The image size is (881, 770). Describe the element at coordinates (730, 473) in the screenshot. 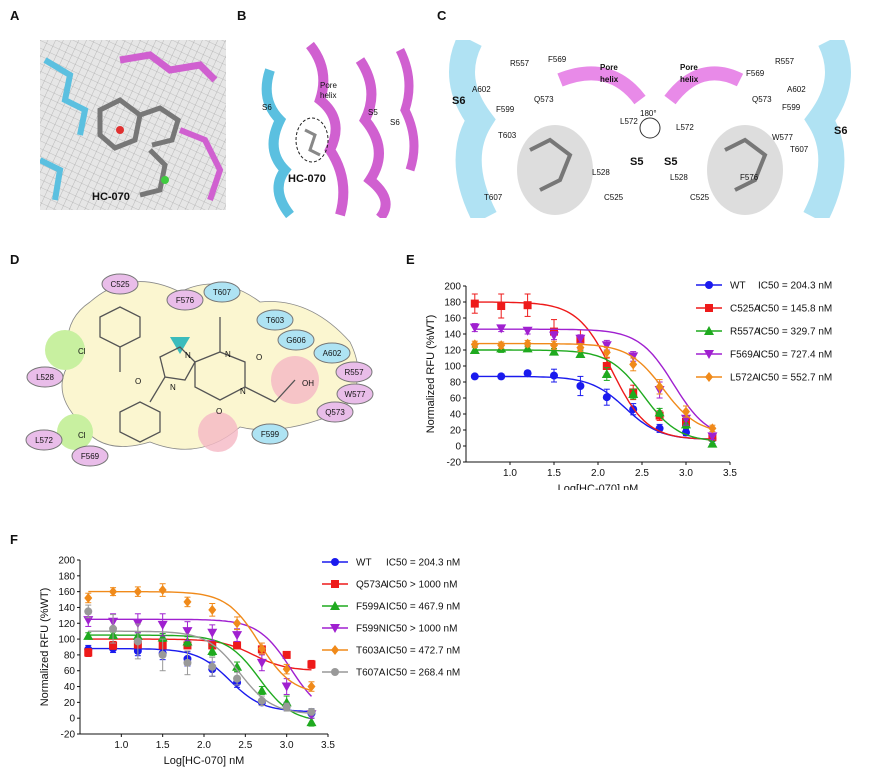

I see `chart-e-xtick-label: 3.5` at that location.